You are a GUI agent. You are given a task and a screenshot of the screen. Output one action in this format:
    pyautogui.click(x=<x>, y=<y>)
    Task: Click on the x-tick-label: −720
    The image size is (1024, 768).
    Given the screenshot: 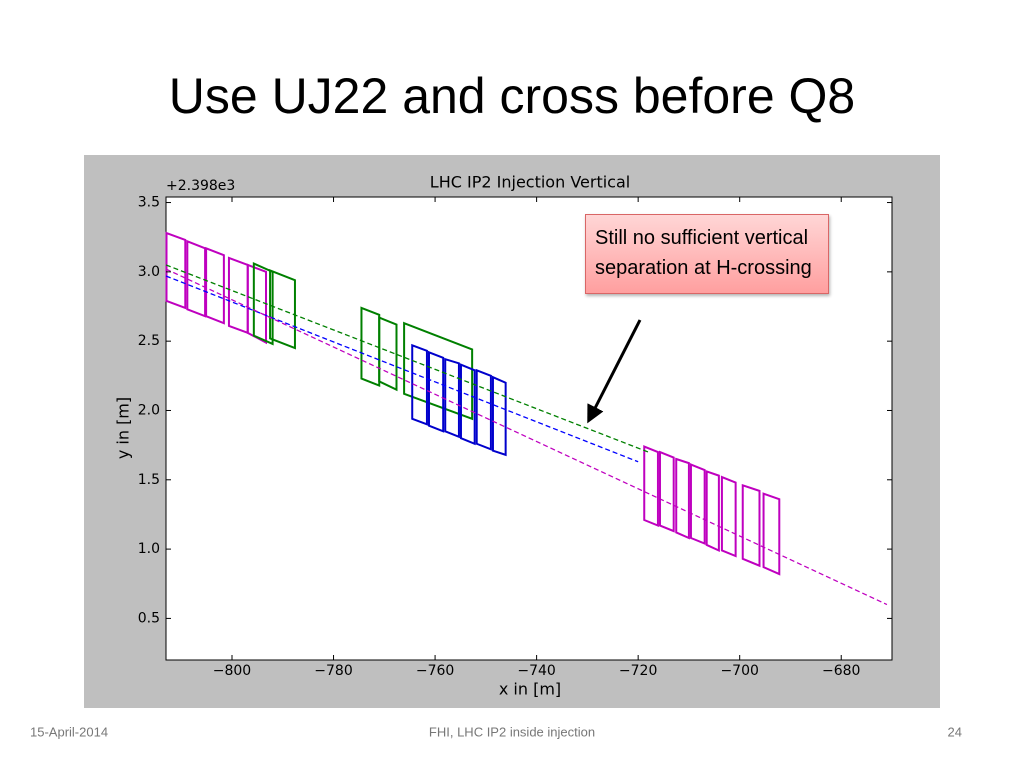 What is the action you would take?
    pyautogui.click(x=638, y=671)
    